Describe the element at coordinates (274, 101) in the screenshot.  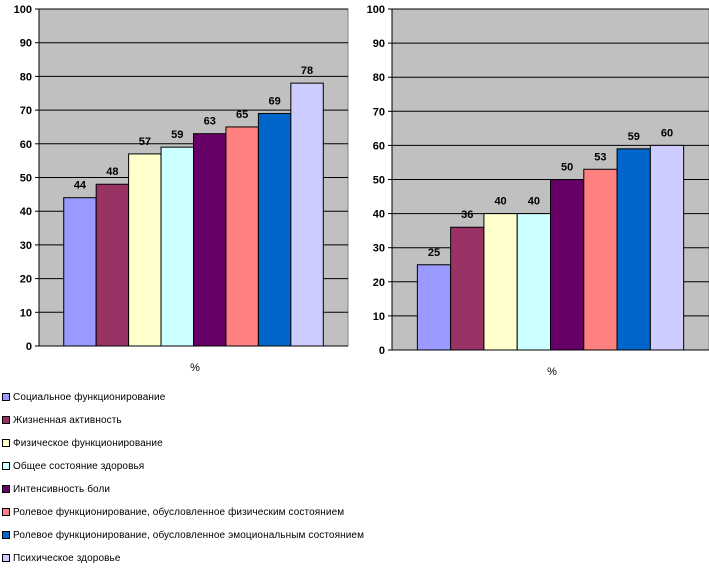
I see `data-label: 69` at that location.